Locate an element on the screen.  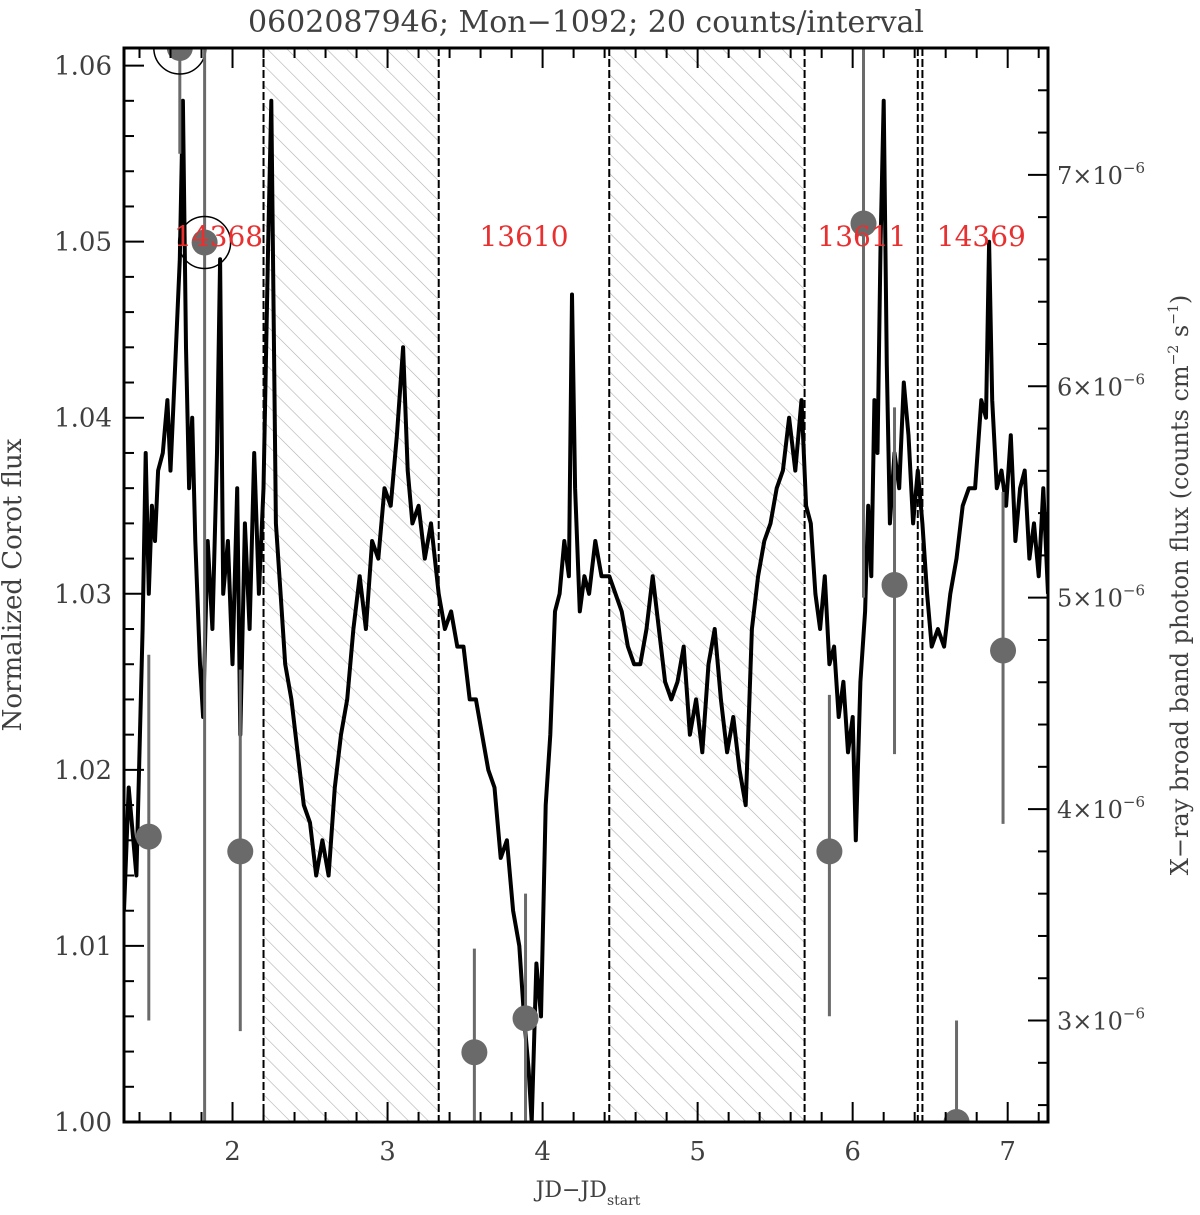
y2-tick-mantissa: 3×10 is located at coordinates (1090, 1022).